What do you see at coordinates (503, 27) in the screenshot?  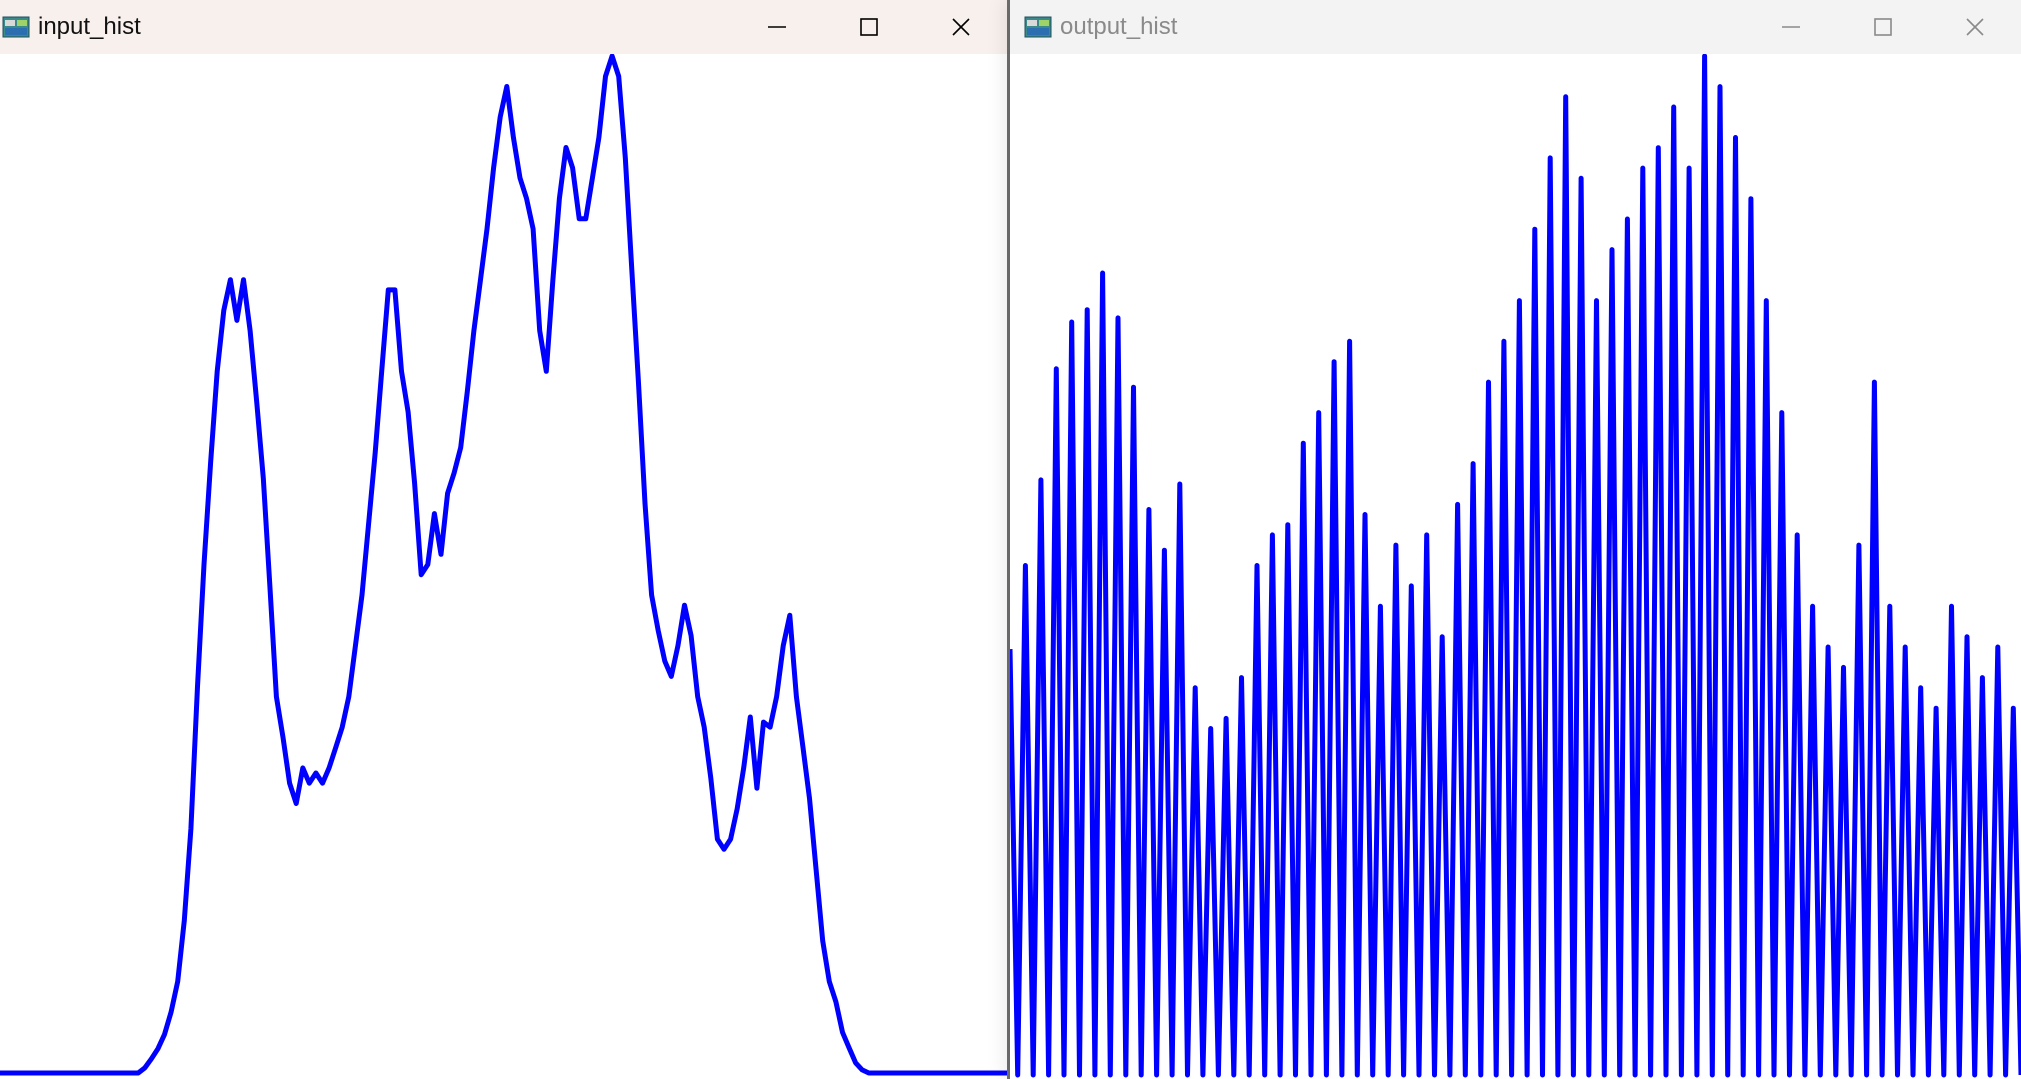 I see `input-hist-titlebar: input_hist` at bounding box center [503, 27].